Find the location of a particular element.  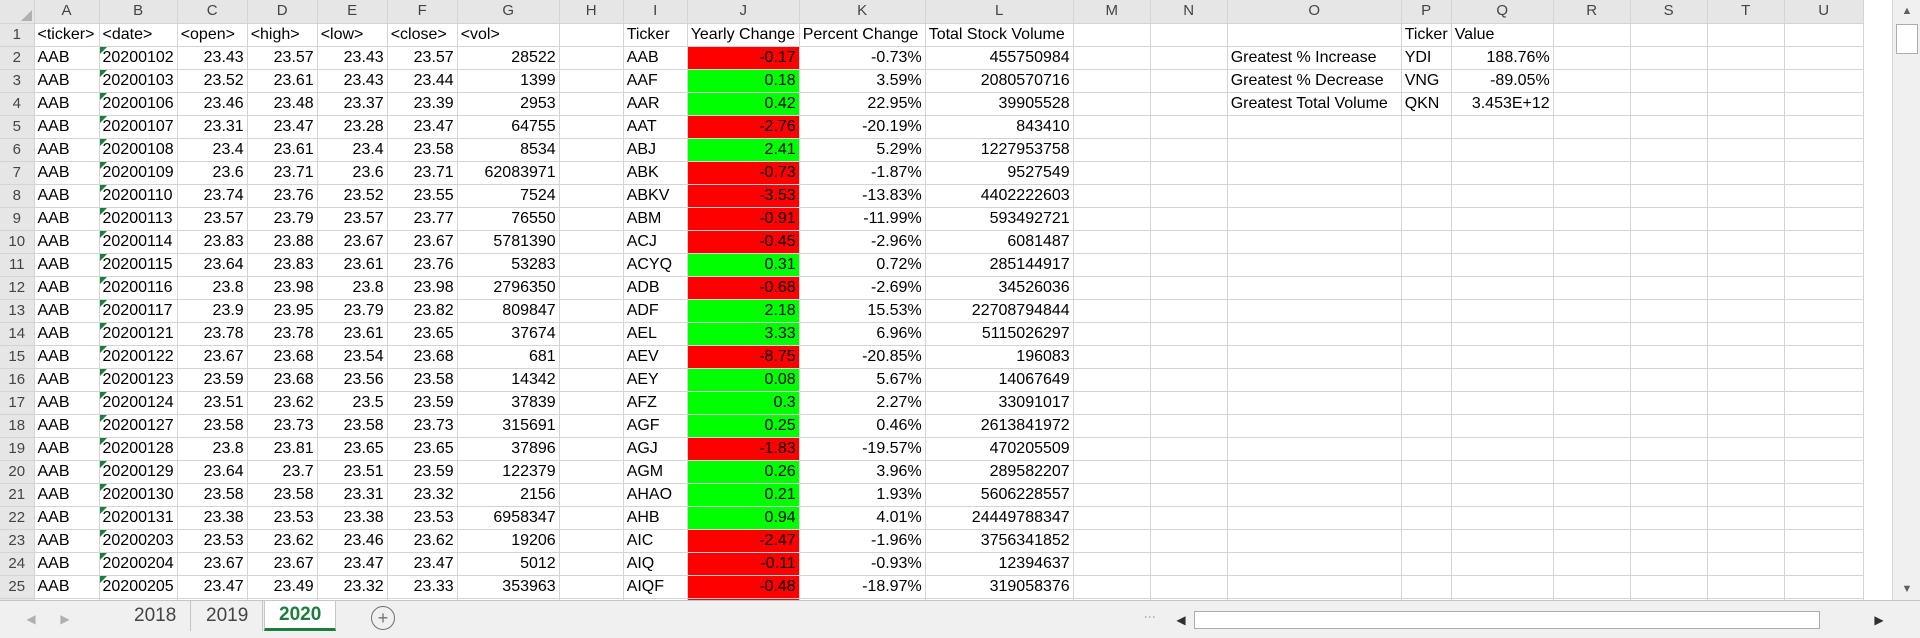

cell-i23: AIC is located at coordinates (655, 541).